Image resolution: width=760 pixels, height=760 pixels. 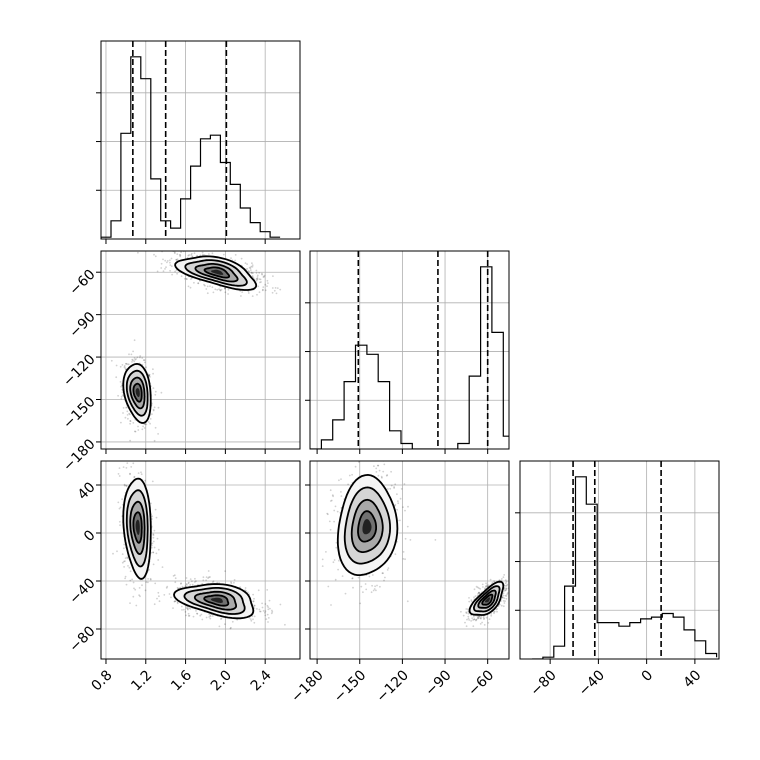 I want to click on y-tick-label: 0, so click(x=90, y=536).